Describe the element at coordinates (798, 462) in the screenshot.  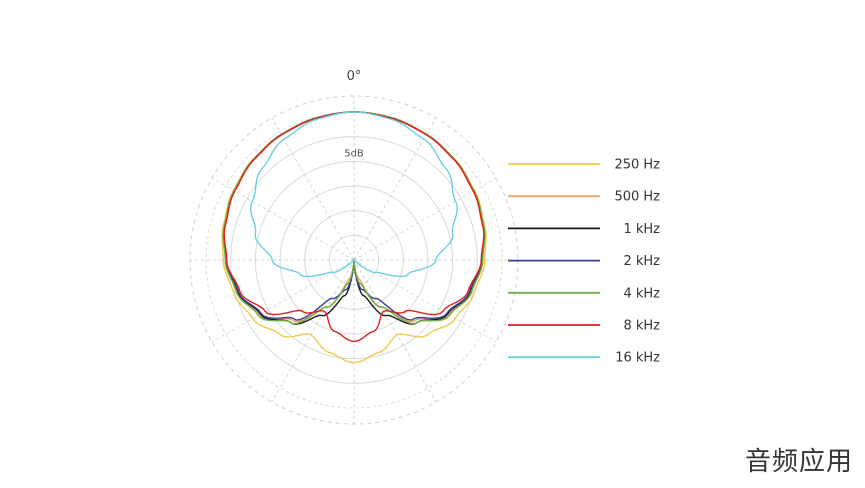
I see `watermark: 音频应用` at that location.